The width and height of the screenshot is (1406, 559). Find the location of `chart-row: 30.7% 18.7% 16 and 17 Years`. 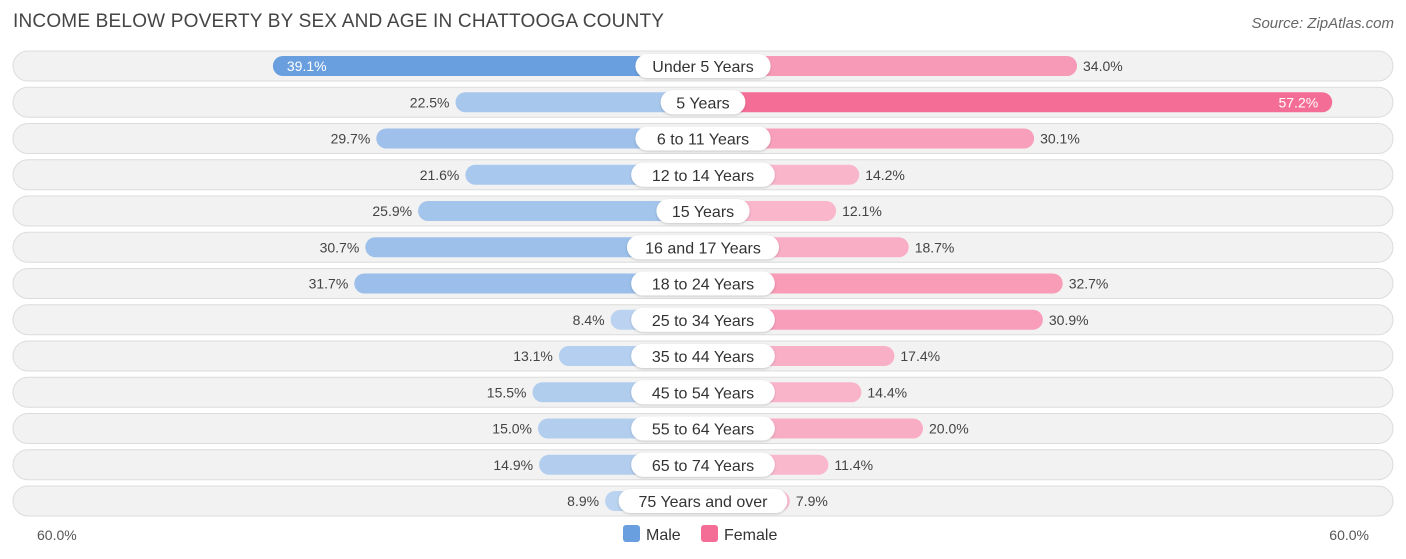

chart-row: 30.7% 18.7% 16 and 17 Years is located at coordinates (703, 247).